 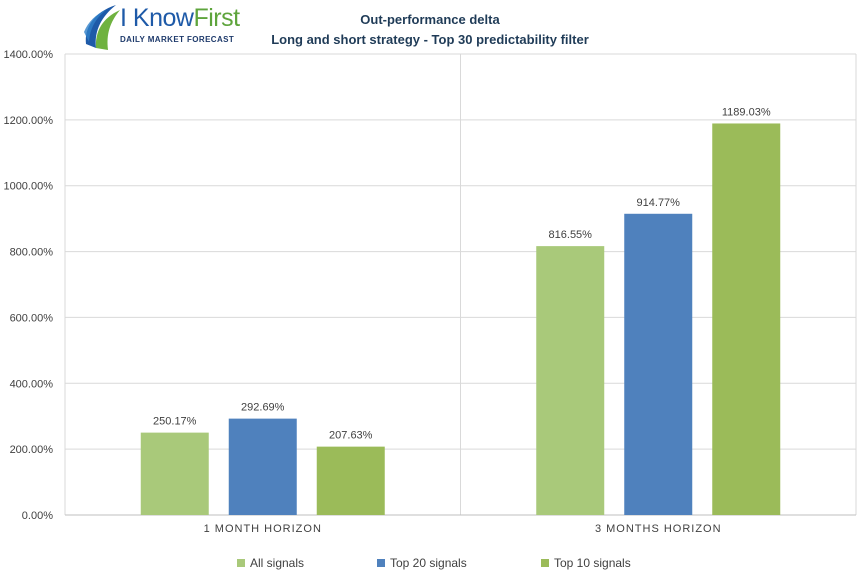 I want to click on data-label: 914.77%, so click(x=659, y=203).